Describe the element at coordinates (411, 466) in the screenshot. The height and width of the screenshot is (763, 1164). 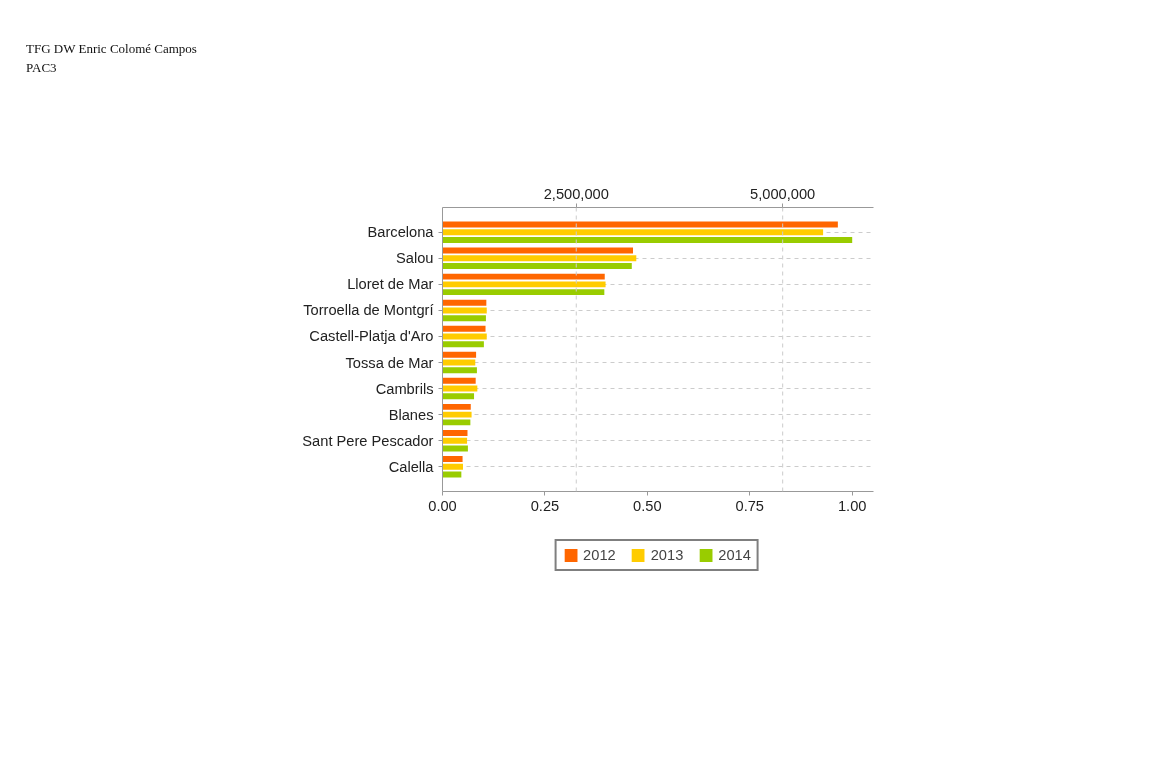
I see `y-tick-label: Calella` at that location.